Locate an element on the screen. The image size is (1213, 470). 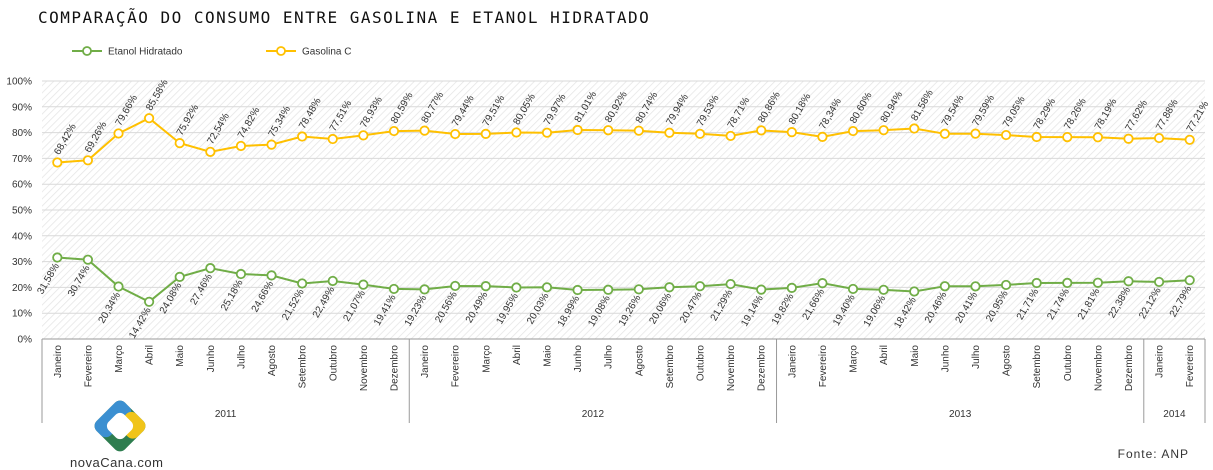
legend-swatch-marker is located at coordinates (281, 51).